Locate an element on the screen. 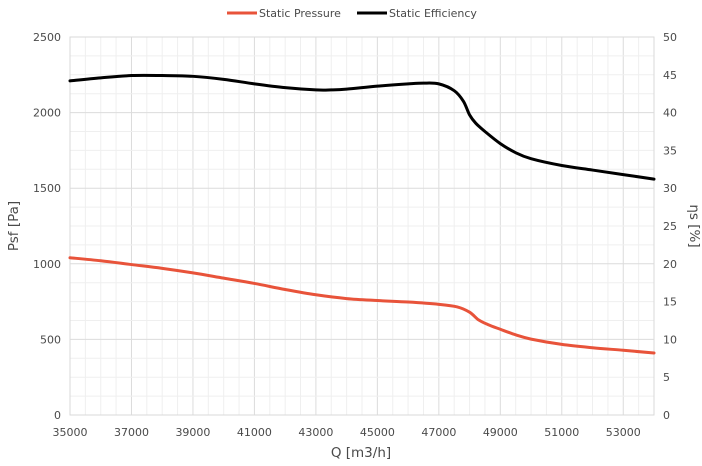 The width and height of the screenshot is (702, 466). y2-tick-label: 25 is located at coordinates (670, 226).